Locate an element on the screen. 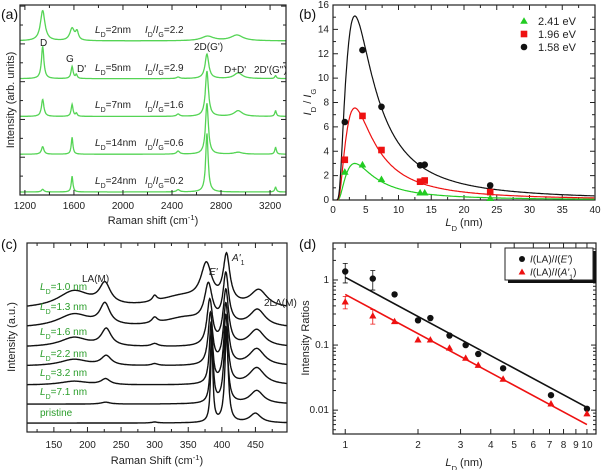 The height and width of the screenshot is (470, 602). tick-label: 0 is located at coordinates (326, 200).